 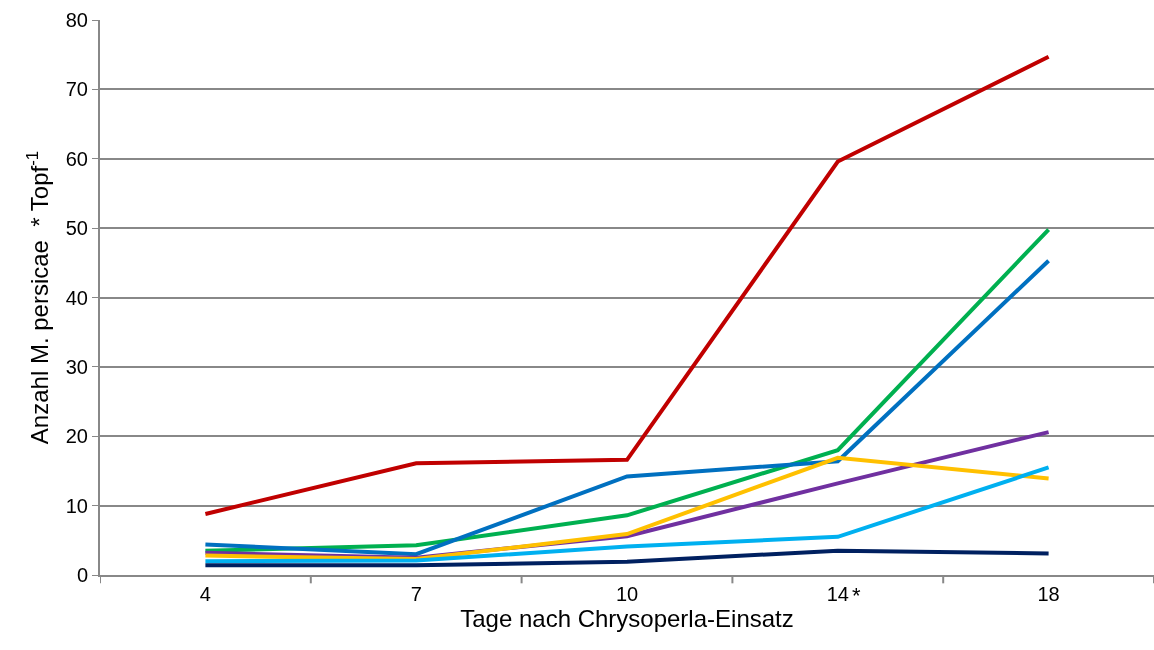 I want to click on y-tick-label: 40, so click(x=76, y=297).